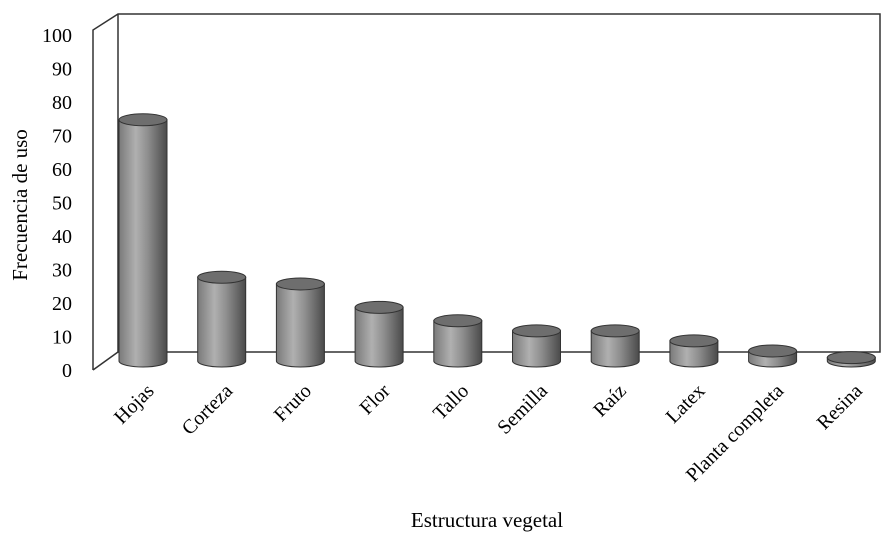 The height and width of the screenshot is (534, 894). I want to click on y-tick-label: 70, so click(62, 137).